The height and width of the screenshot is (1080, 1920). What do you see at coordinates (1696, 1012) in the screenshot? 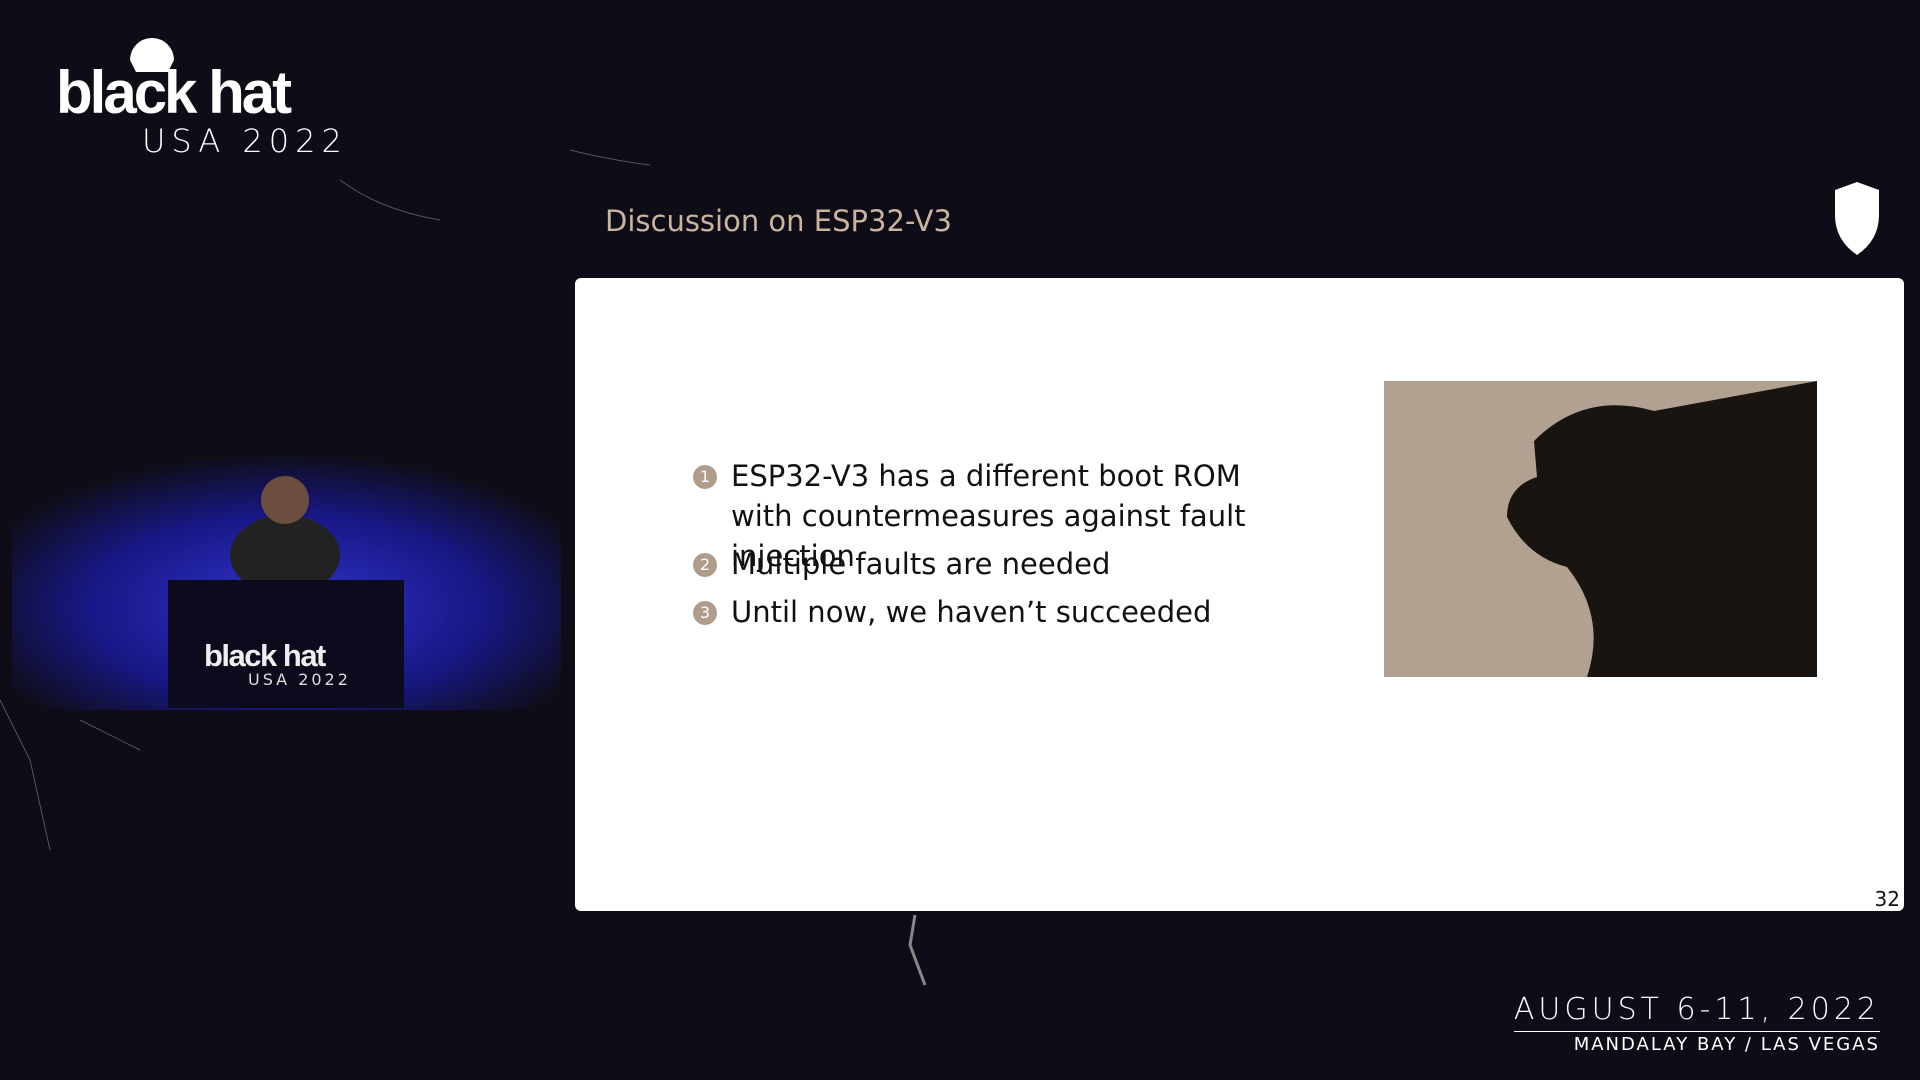
I see `footer-dates: AUGUST 6-11, 2022` at bounding box center [1696, 1012].